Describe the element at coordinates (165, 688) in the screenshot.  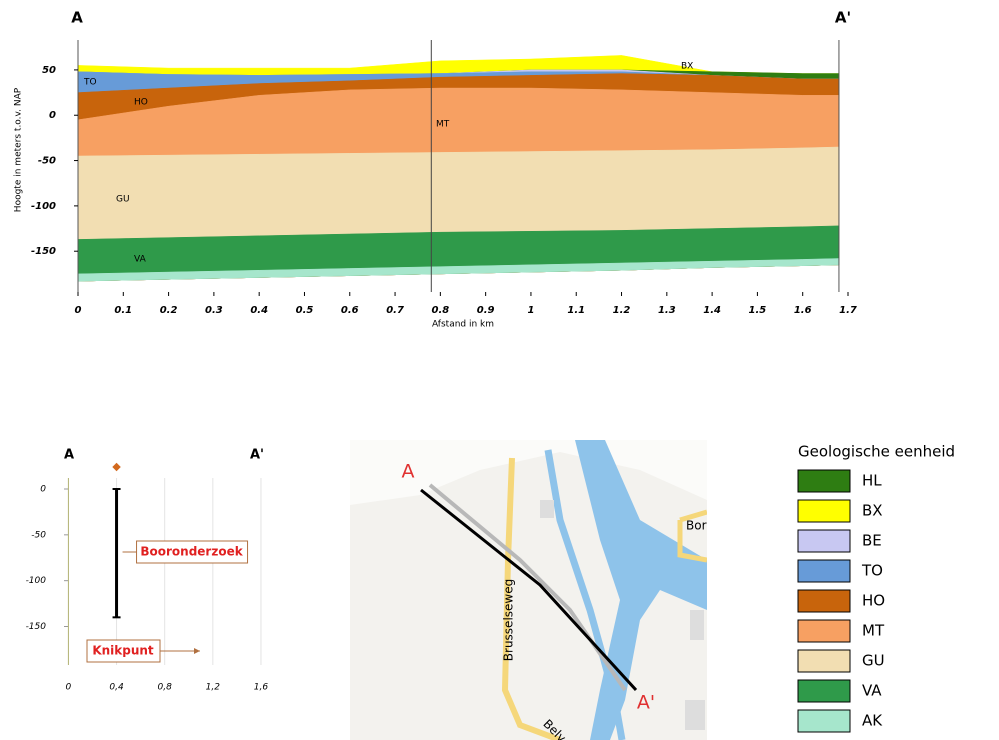
I see `x-tick-label: 0,8` at that location.